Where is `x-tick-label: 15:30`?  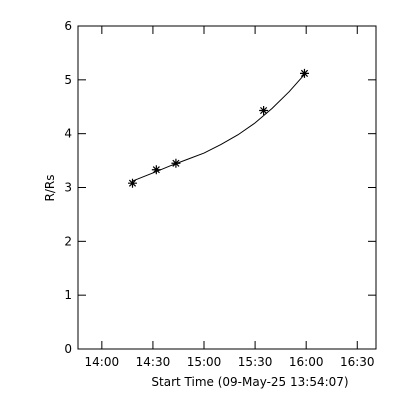
x-tick-label: 15:30 is located at coordinates (255, 362).